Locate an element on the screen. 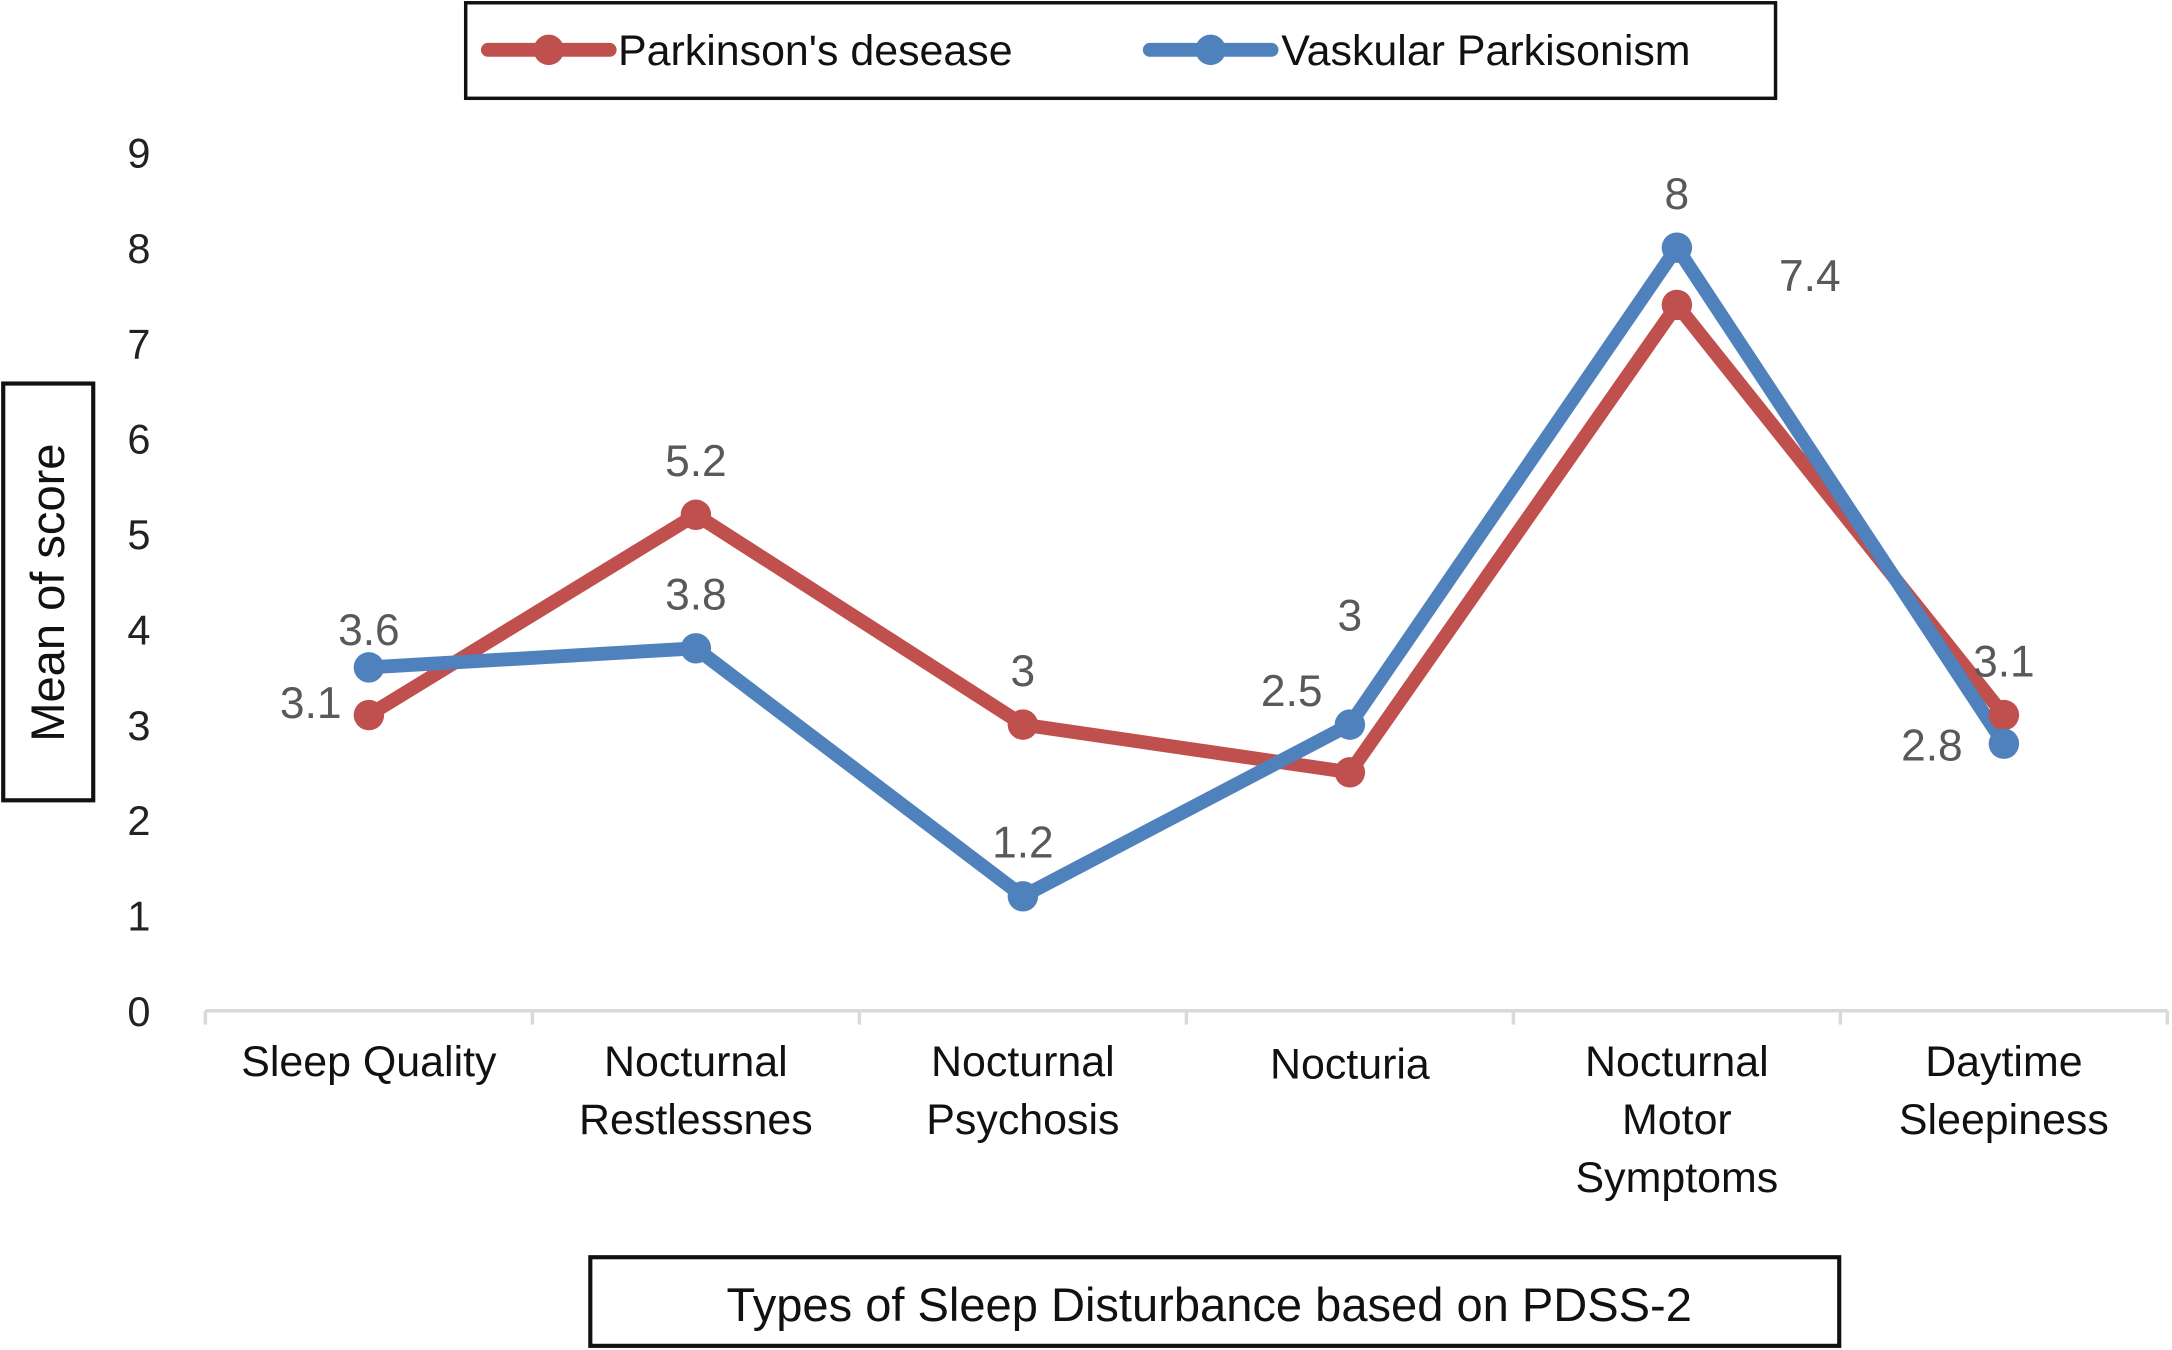 The height and width of the screenshot is (1350, 2172). data-label: 5.2 is located at coordinates (696, 461).